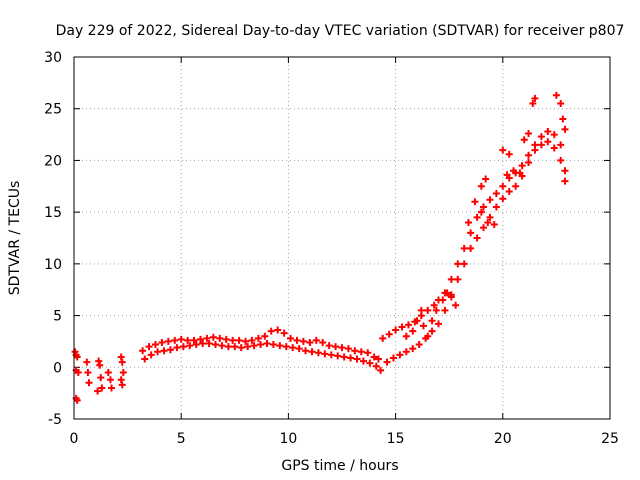 The image size is (640, 480). I want to click on y-axis-label: SDTVAR / TECUs, so click(15, 238).